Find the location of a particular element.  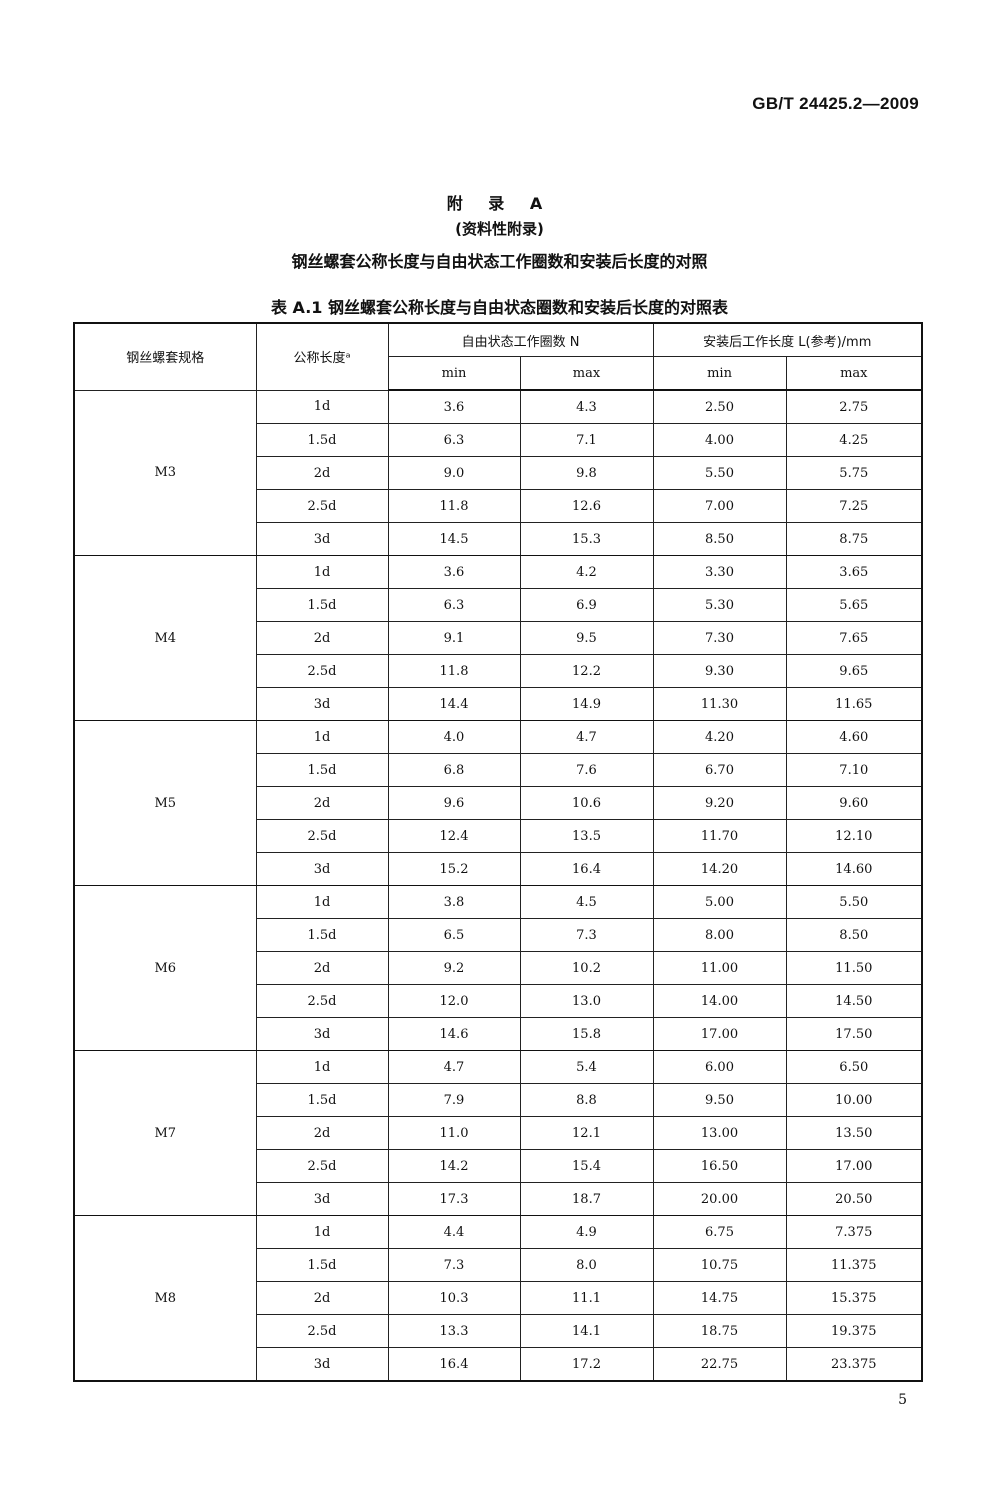

table-row: 1.5d 6.8 7.6 6.70 7.10 is located at coordinates (498, 770).